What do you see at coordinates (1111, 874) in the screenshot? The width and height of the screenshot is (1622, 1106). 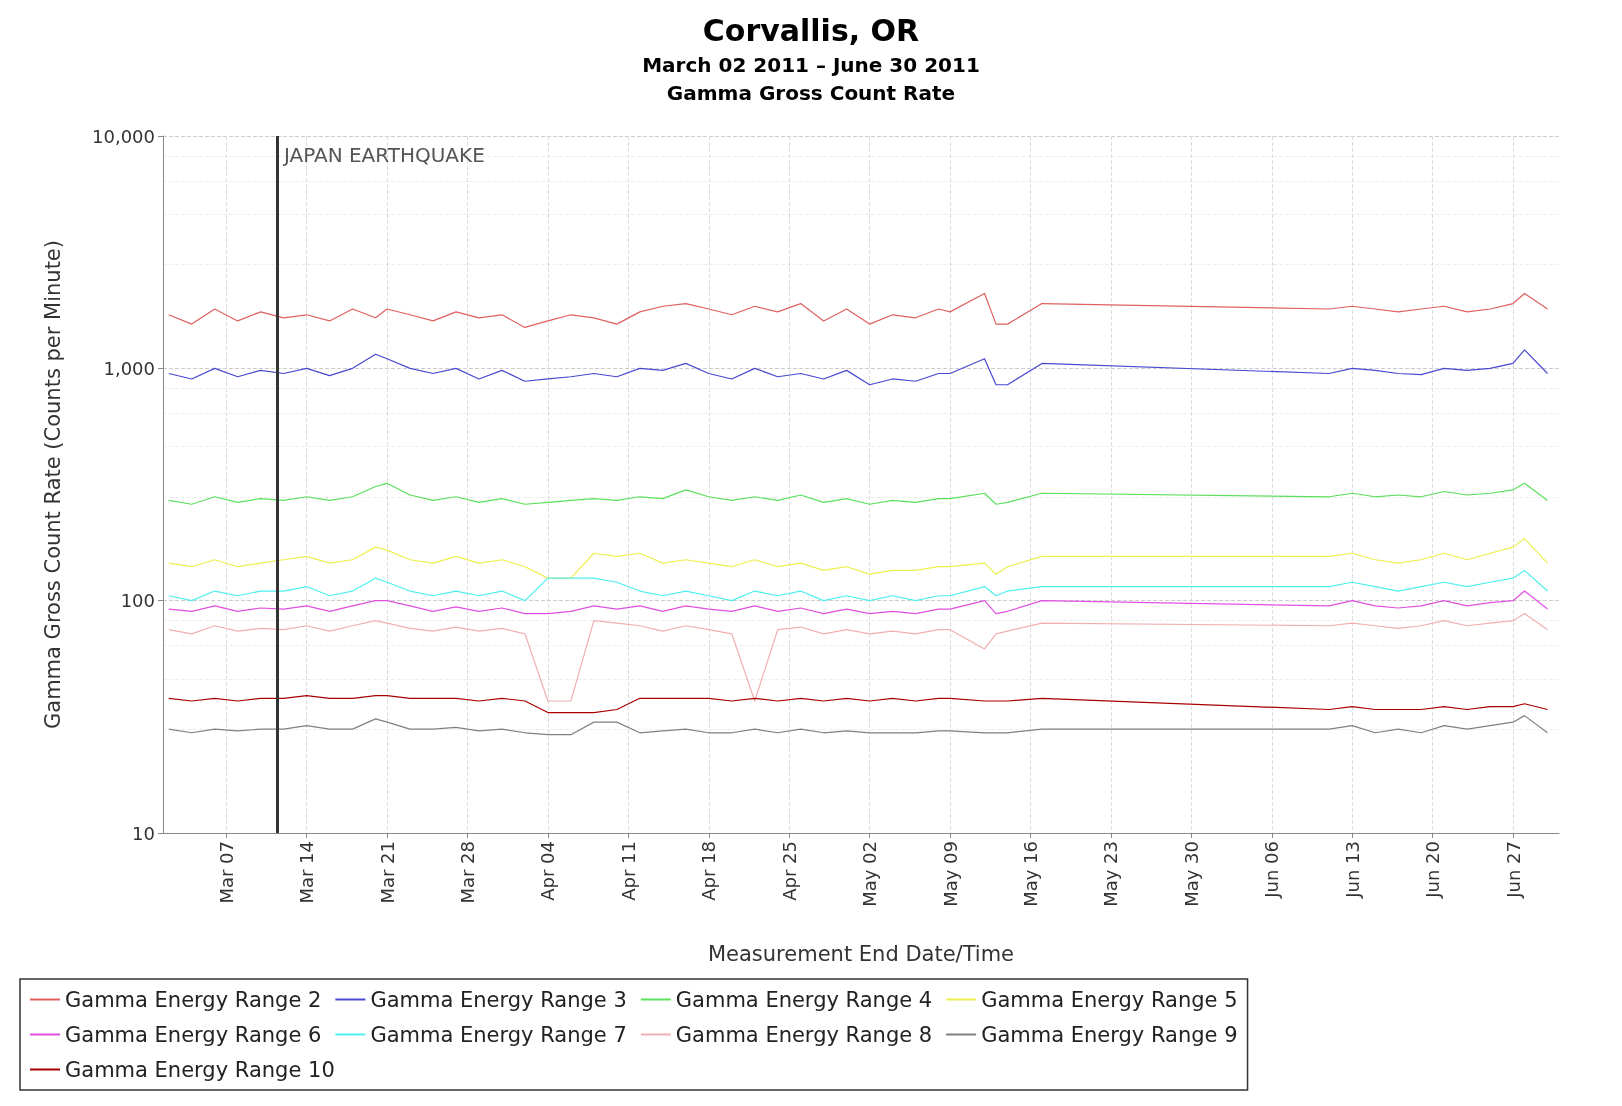 I see `x-tick-label: May 23` at bounding box center [1111, 874].